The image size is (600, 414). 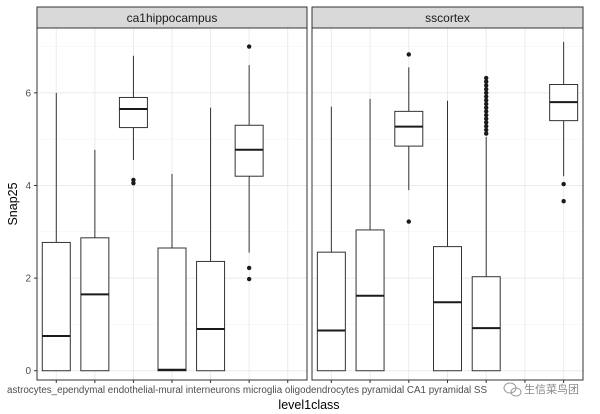 I want to click on y-axis-title: Snap25, so click(x=13, y=203).